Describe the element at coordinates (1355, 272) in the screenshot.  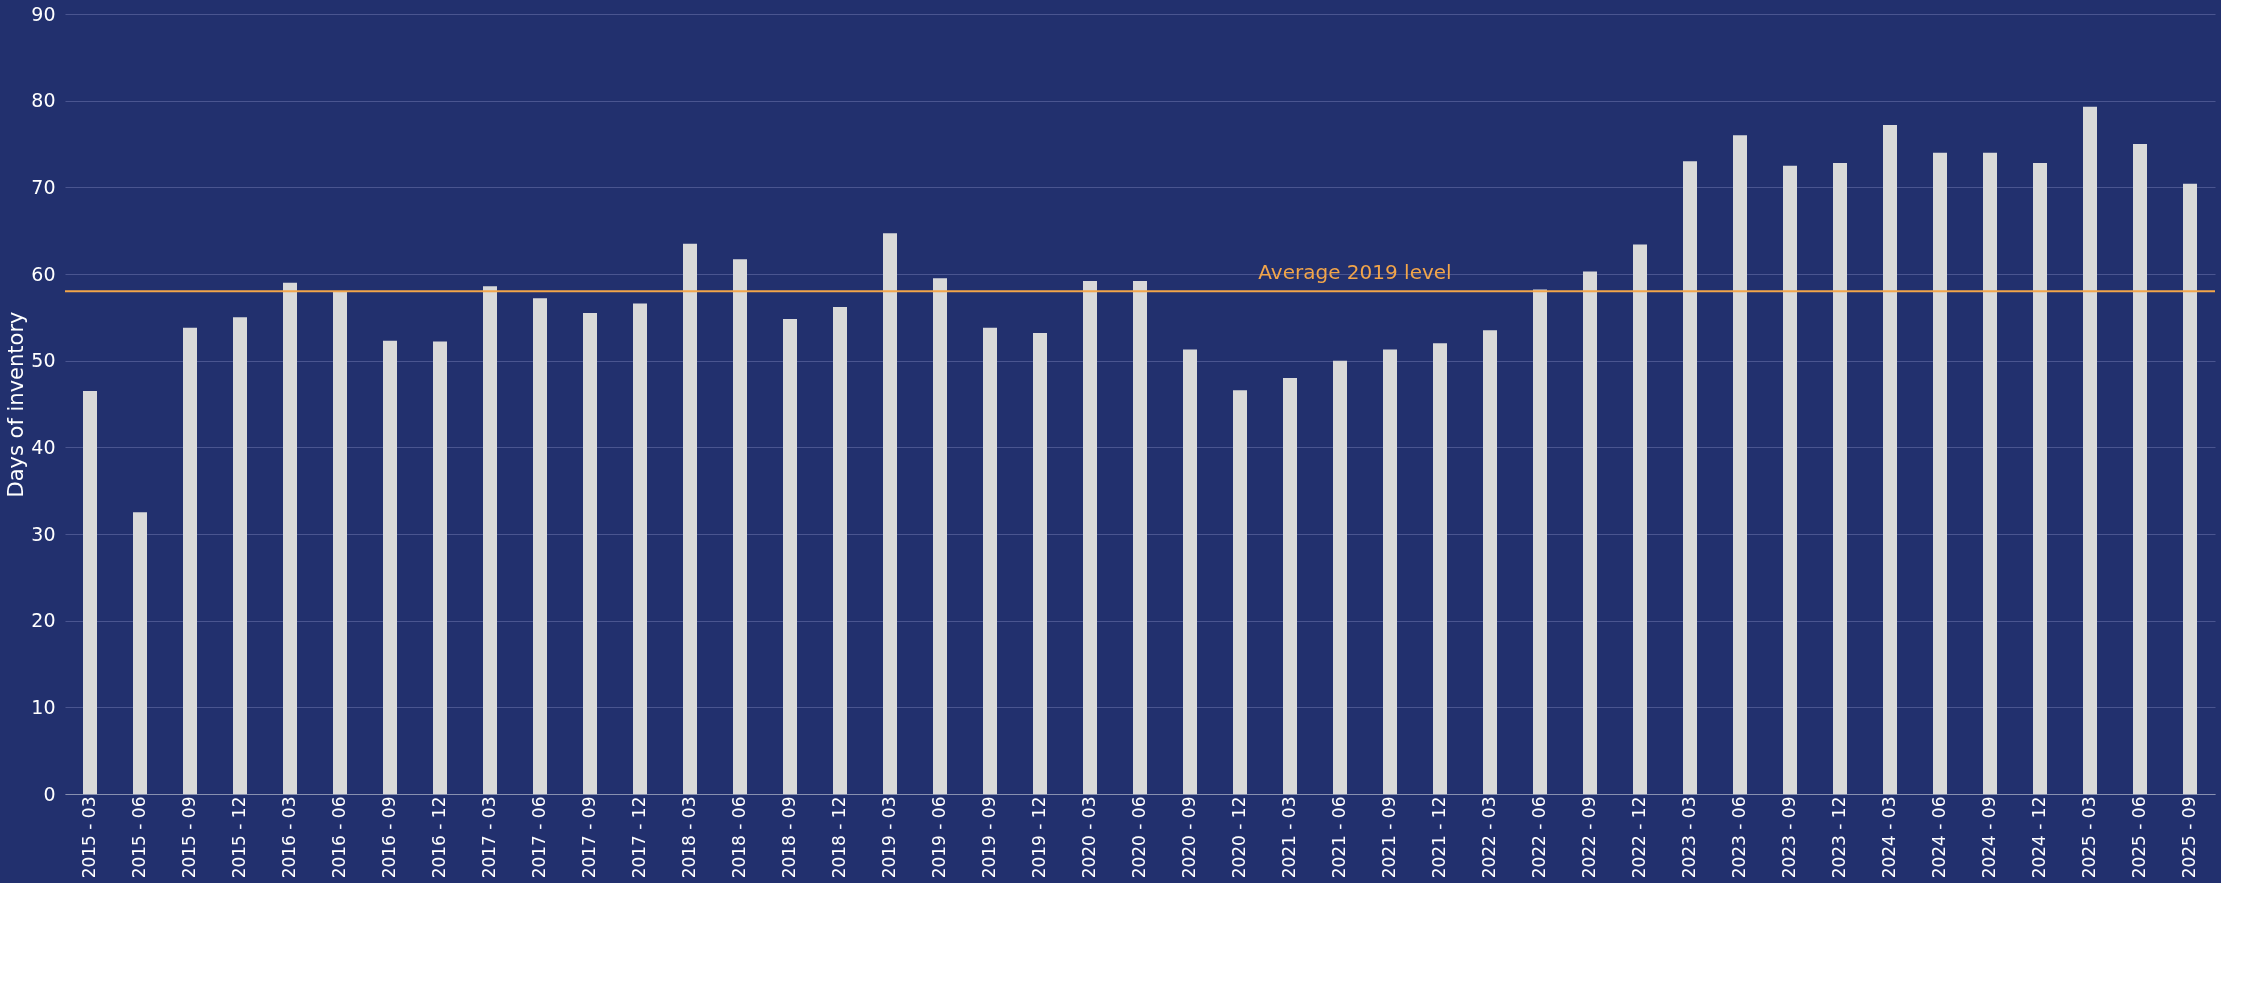
I see `ref-line-label: Average 2019 level` at that location.